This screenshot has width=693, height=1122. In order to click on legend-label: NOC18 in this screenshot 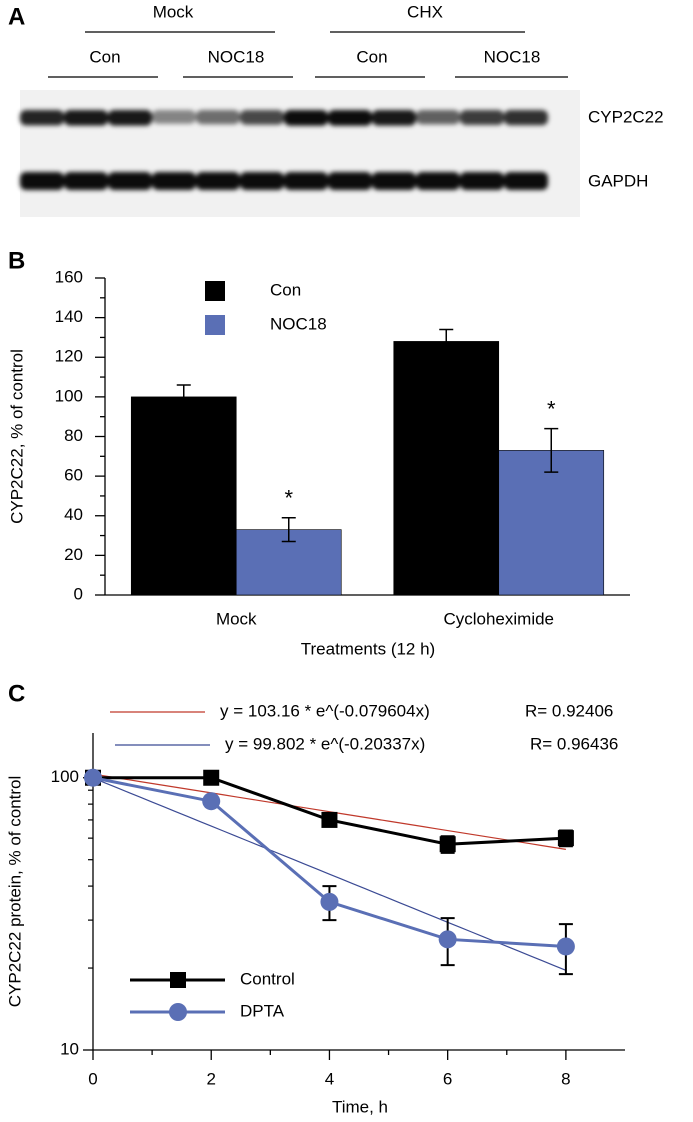, I will do `click(298, 323)`.